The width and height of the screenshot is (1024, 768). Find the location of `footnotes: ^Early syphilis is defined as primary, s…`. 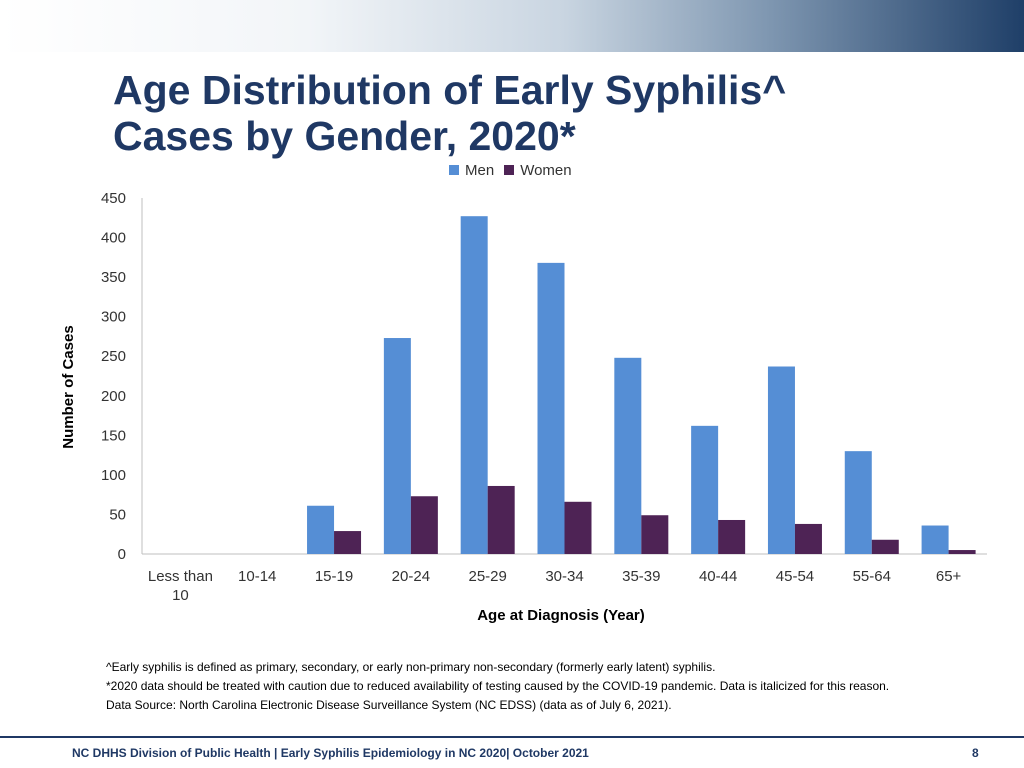

footnotes: ^Early syphilis is defined as primary, s… is located at coordinates (546, 686).